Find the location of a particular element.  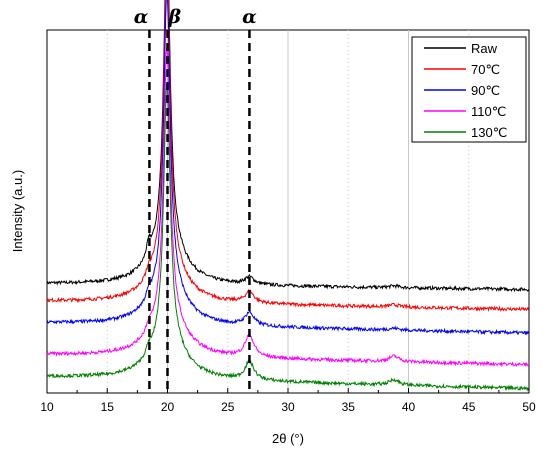

legend-label-130c: 130℃ is located at coordinates (489, 132).